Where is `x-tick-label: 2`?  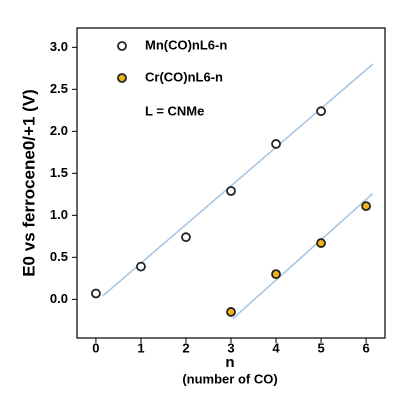 x-tick-label: 2 is located at coordinates (185, 347).